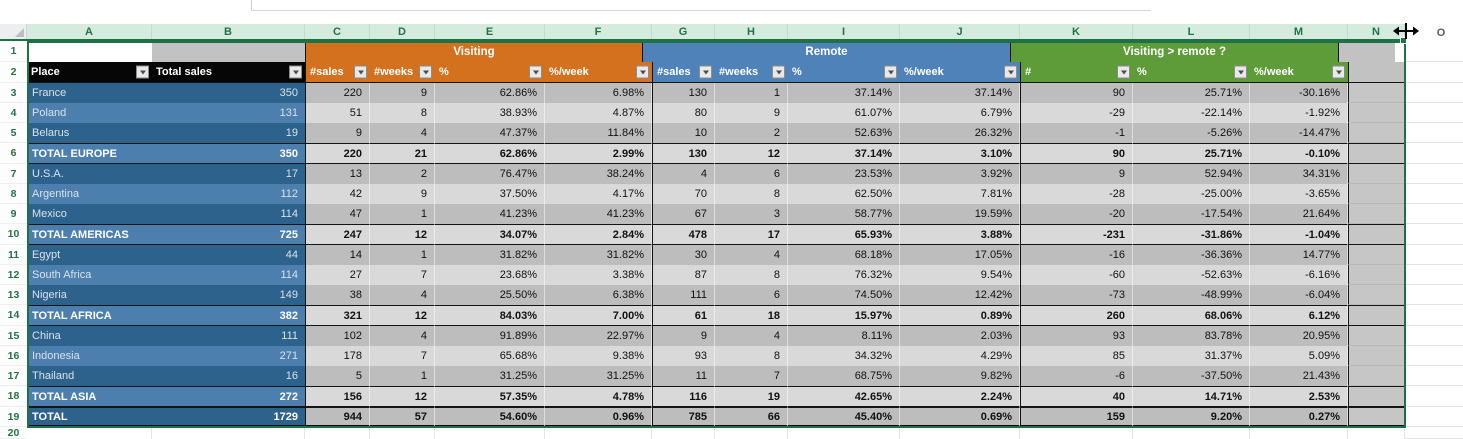 The image size is (1463, 439). What do you see at coordinates (683, 315) in the screenshot?
I see `cell-value: 61` at bounding box center [683, 315].